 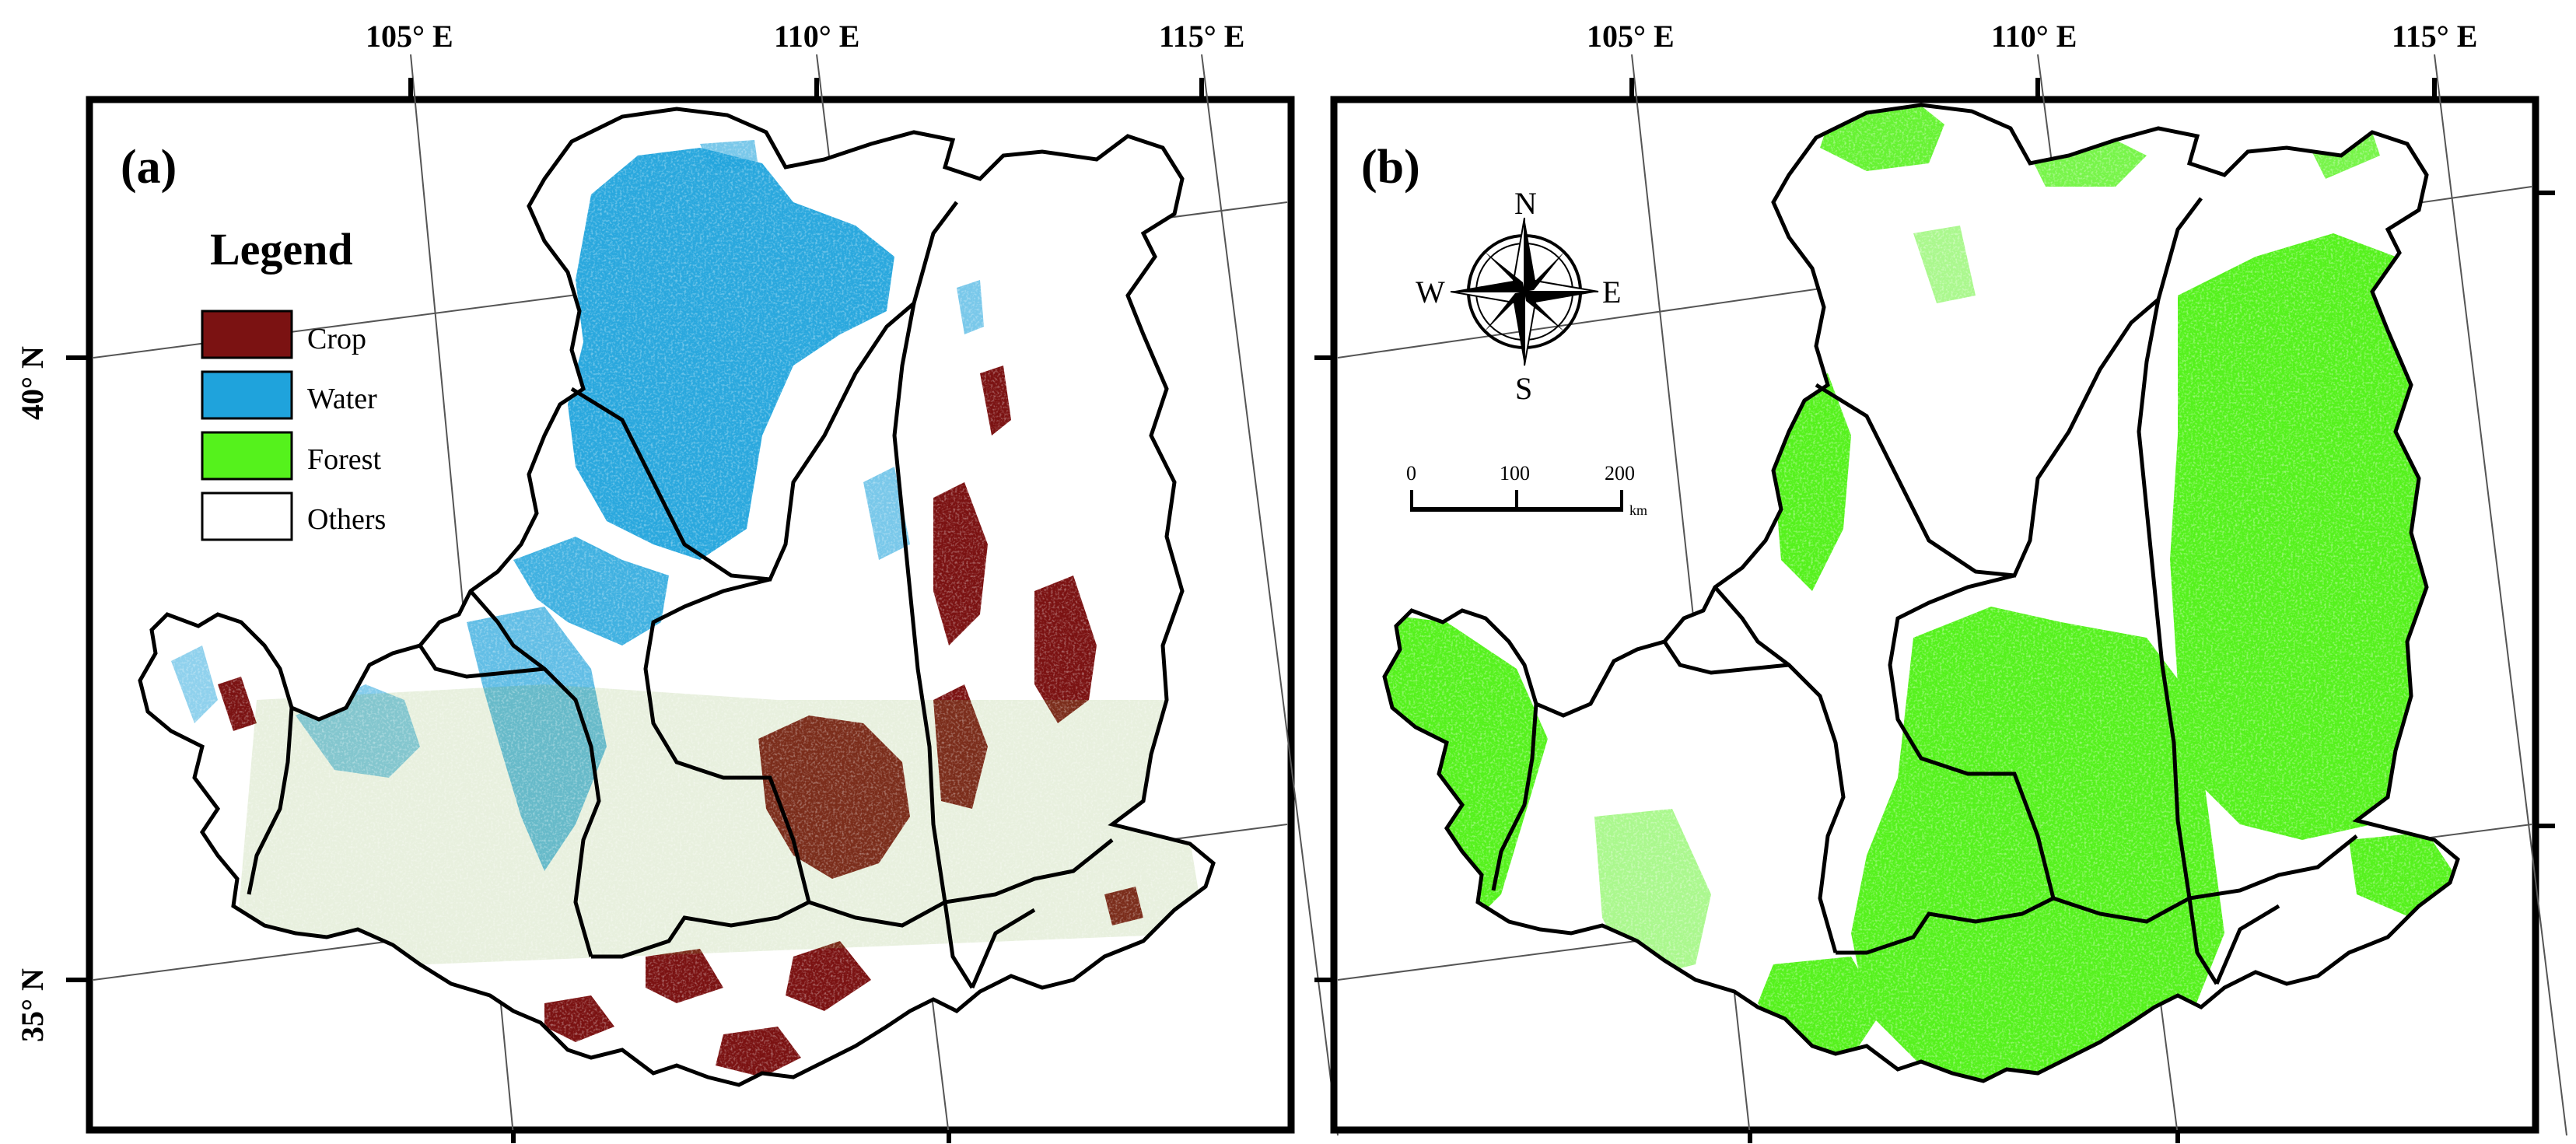 I want to click on legend-label-water: Water, so click(x=342, y=399).